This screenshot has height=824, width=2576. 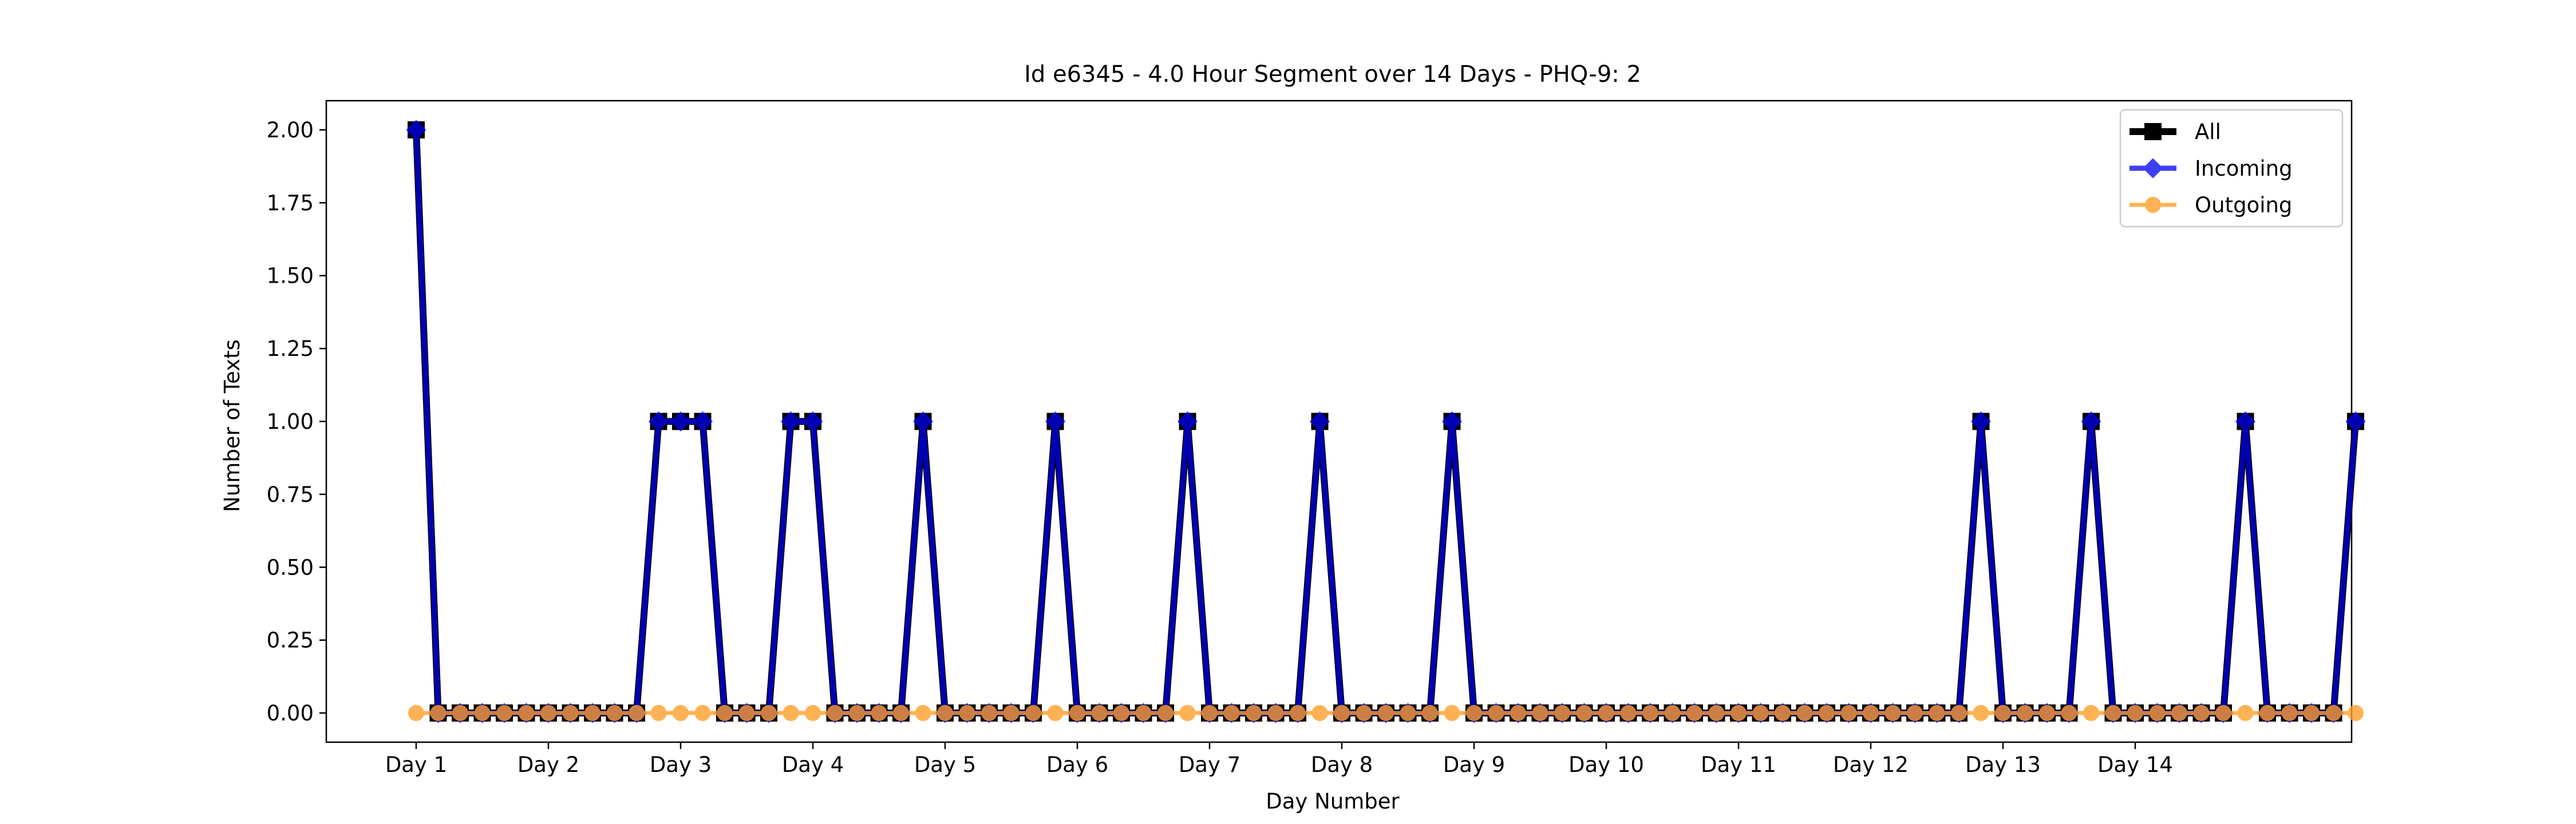 I want to click on y-tick-label: 1.25, so click(x=290, y=348).